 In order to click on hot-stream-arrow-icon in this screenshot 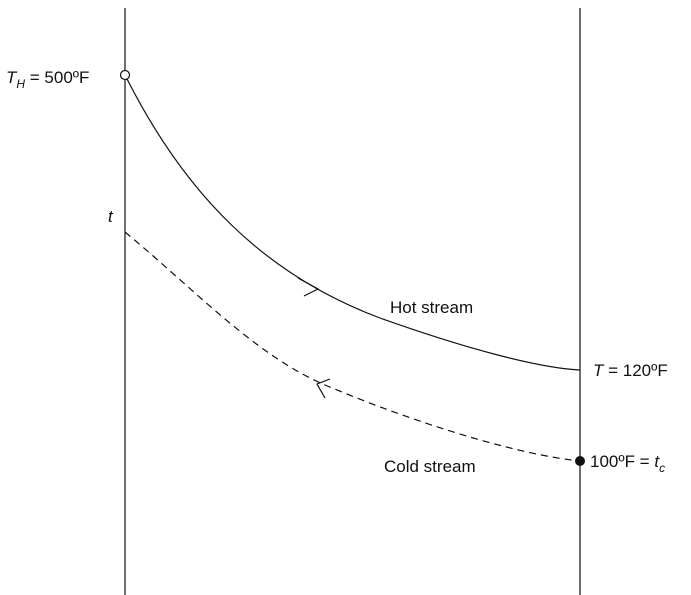, I will do `click(308, 287)`.